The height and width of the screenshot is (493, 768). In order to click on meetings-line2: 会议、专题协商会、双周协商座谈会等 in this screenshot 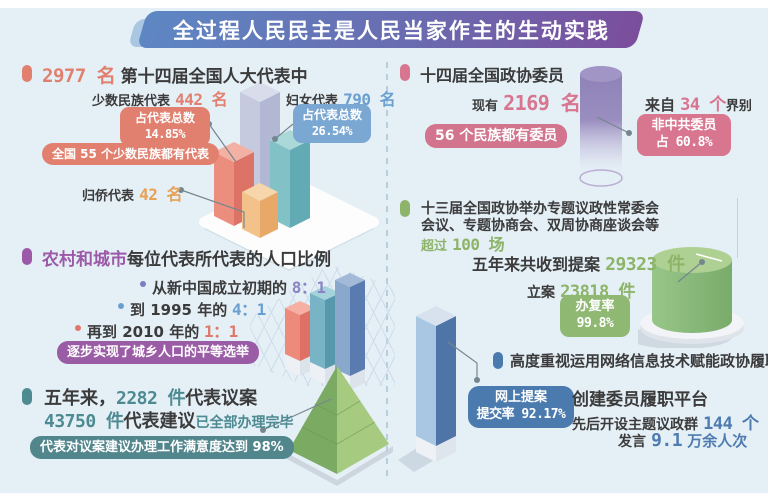, I will do `click(540, 226)`.